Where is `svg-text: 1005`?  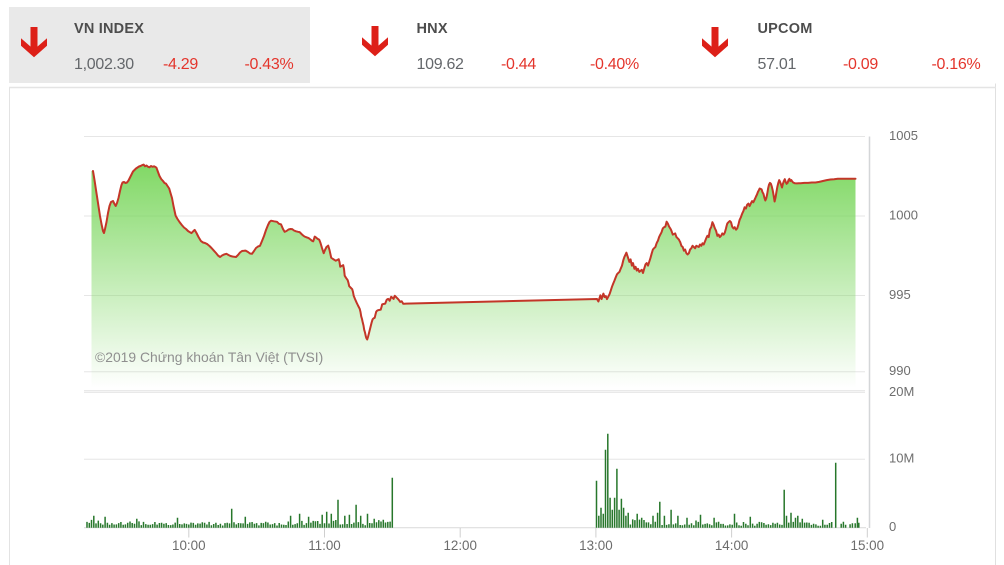 svg-text: 1005 is located at coordinates (903, 135).